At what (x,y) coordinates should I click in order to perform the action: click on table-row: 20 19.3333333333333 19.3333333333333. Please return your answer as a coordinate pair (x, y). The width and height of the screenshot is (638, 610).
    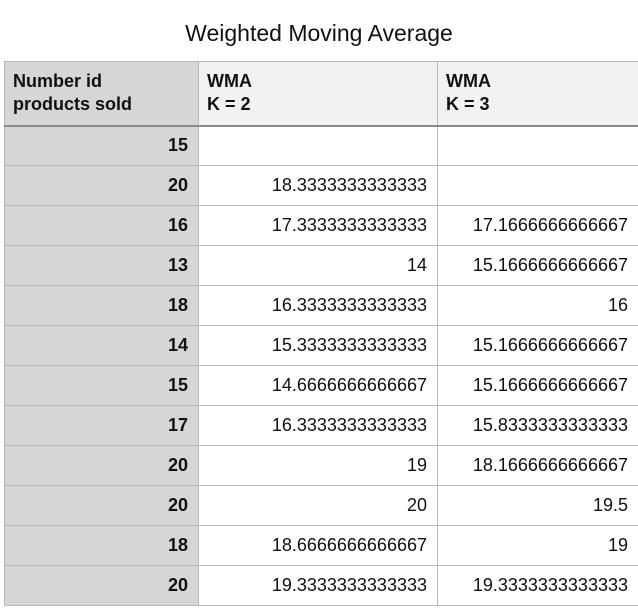
    Looking at the image, I should click on (321, 585).